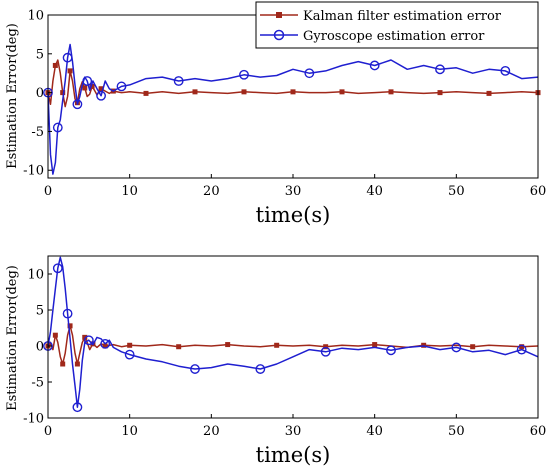 The height and width of the screenshot is (471, 550). I want to click on top-x-tick-label: 10, so click(129, 191).